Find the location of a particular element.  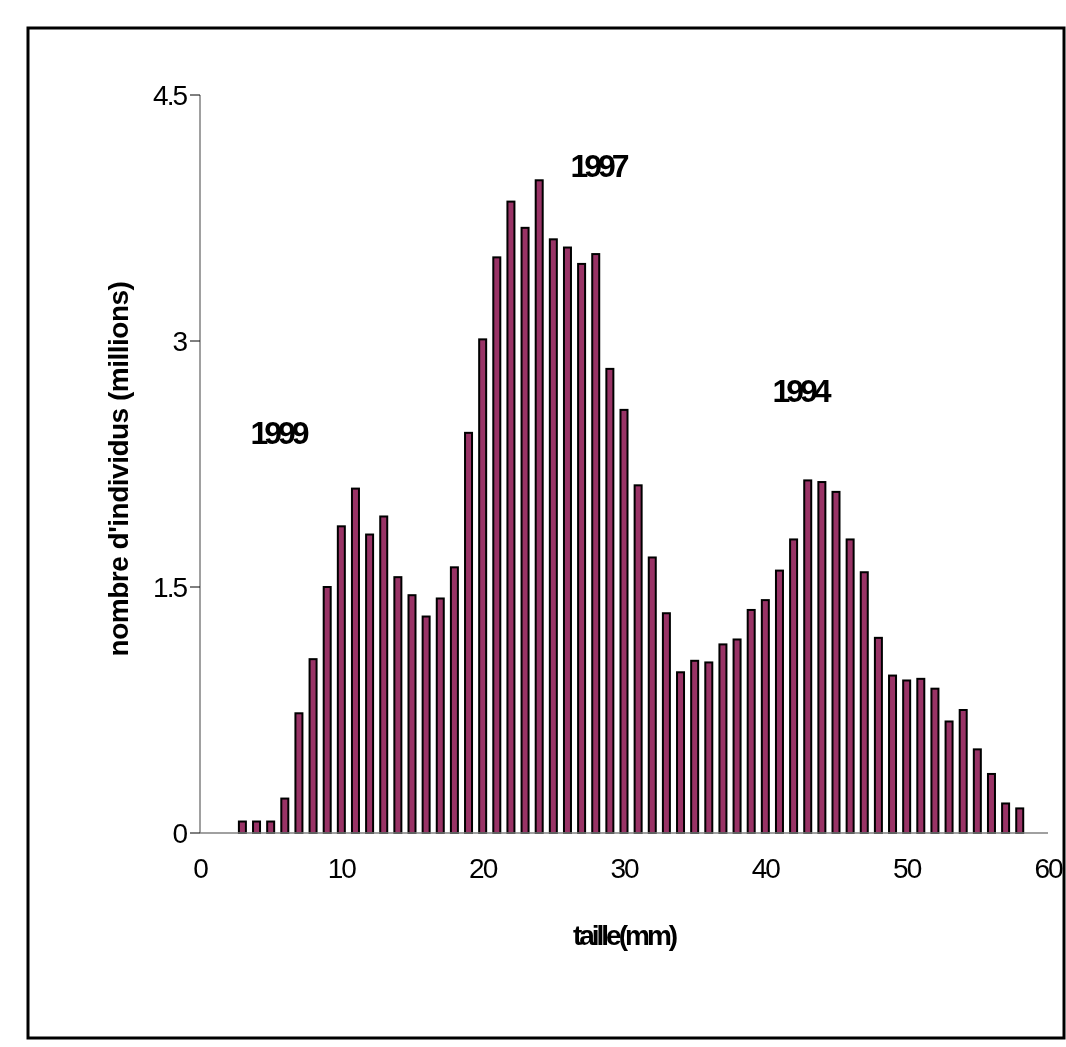

x-tick-label: 30 is located at coordinates (624, 868).